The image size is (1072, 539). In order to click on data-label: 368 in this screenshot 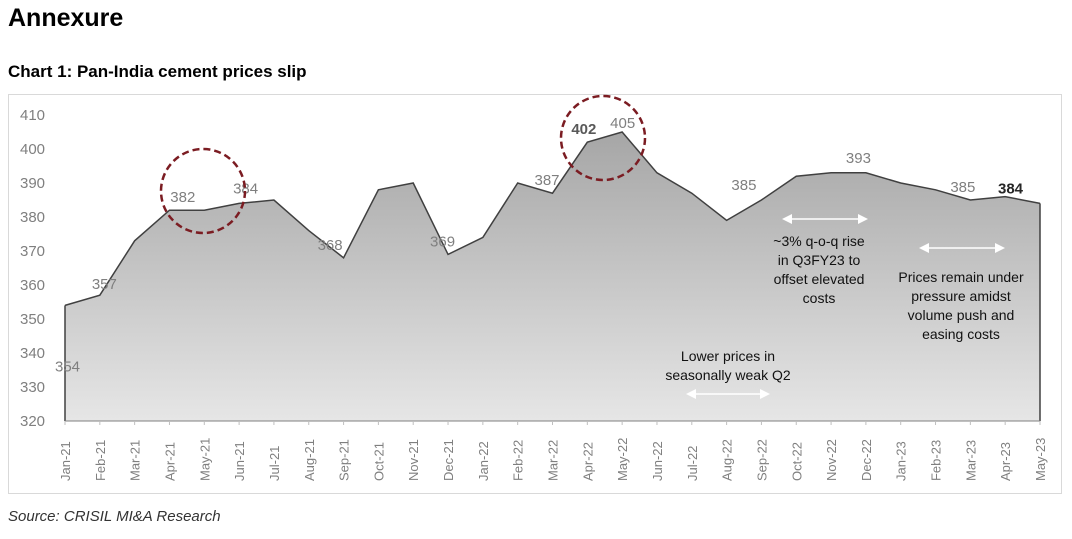, I will do `click(330, 245)`.